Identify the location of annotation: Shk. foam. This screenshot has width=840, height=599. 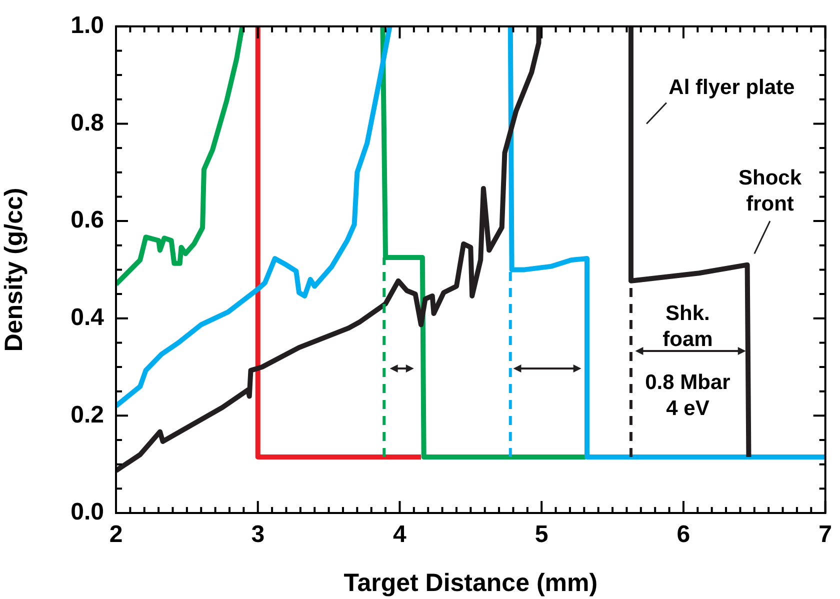
(687, 326).